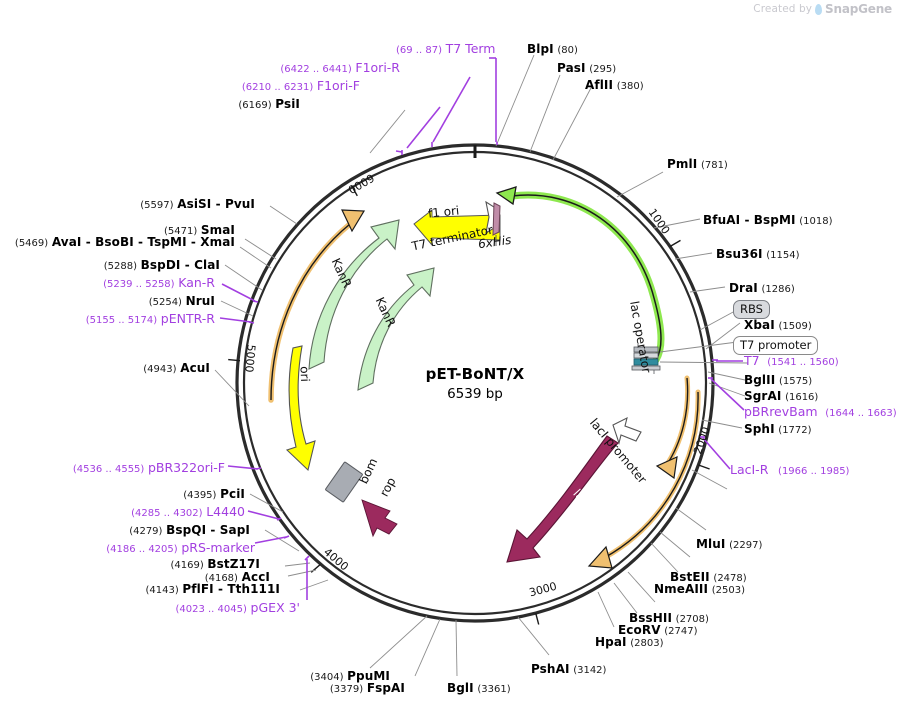 Image resolution: width=900 pixels, height=705 pixels. Describe the element at coordinates (305, 374) in the screenshot. I see `feature-label-ori: ori` at that location.